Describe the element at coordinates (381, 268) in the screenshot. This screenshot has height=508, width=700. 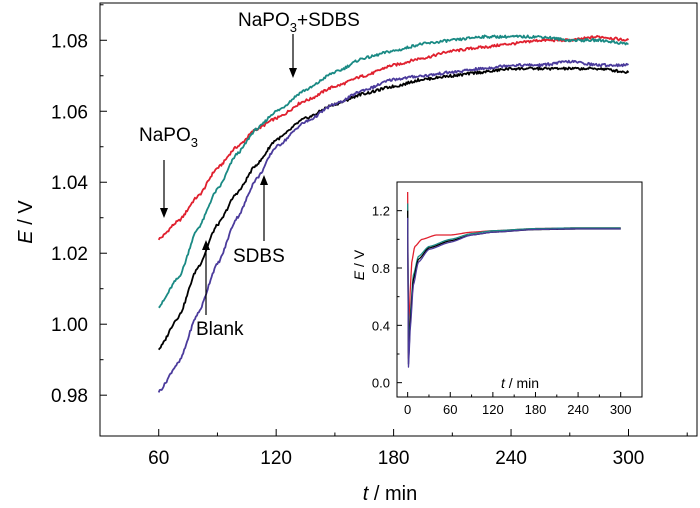
I see `inset-y-tick-label: 0.8` at that location.